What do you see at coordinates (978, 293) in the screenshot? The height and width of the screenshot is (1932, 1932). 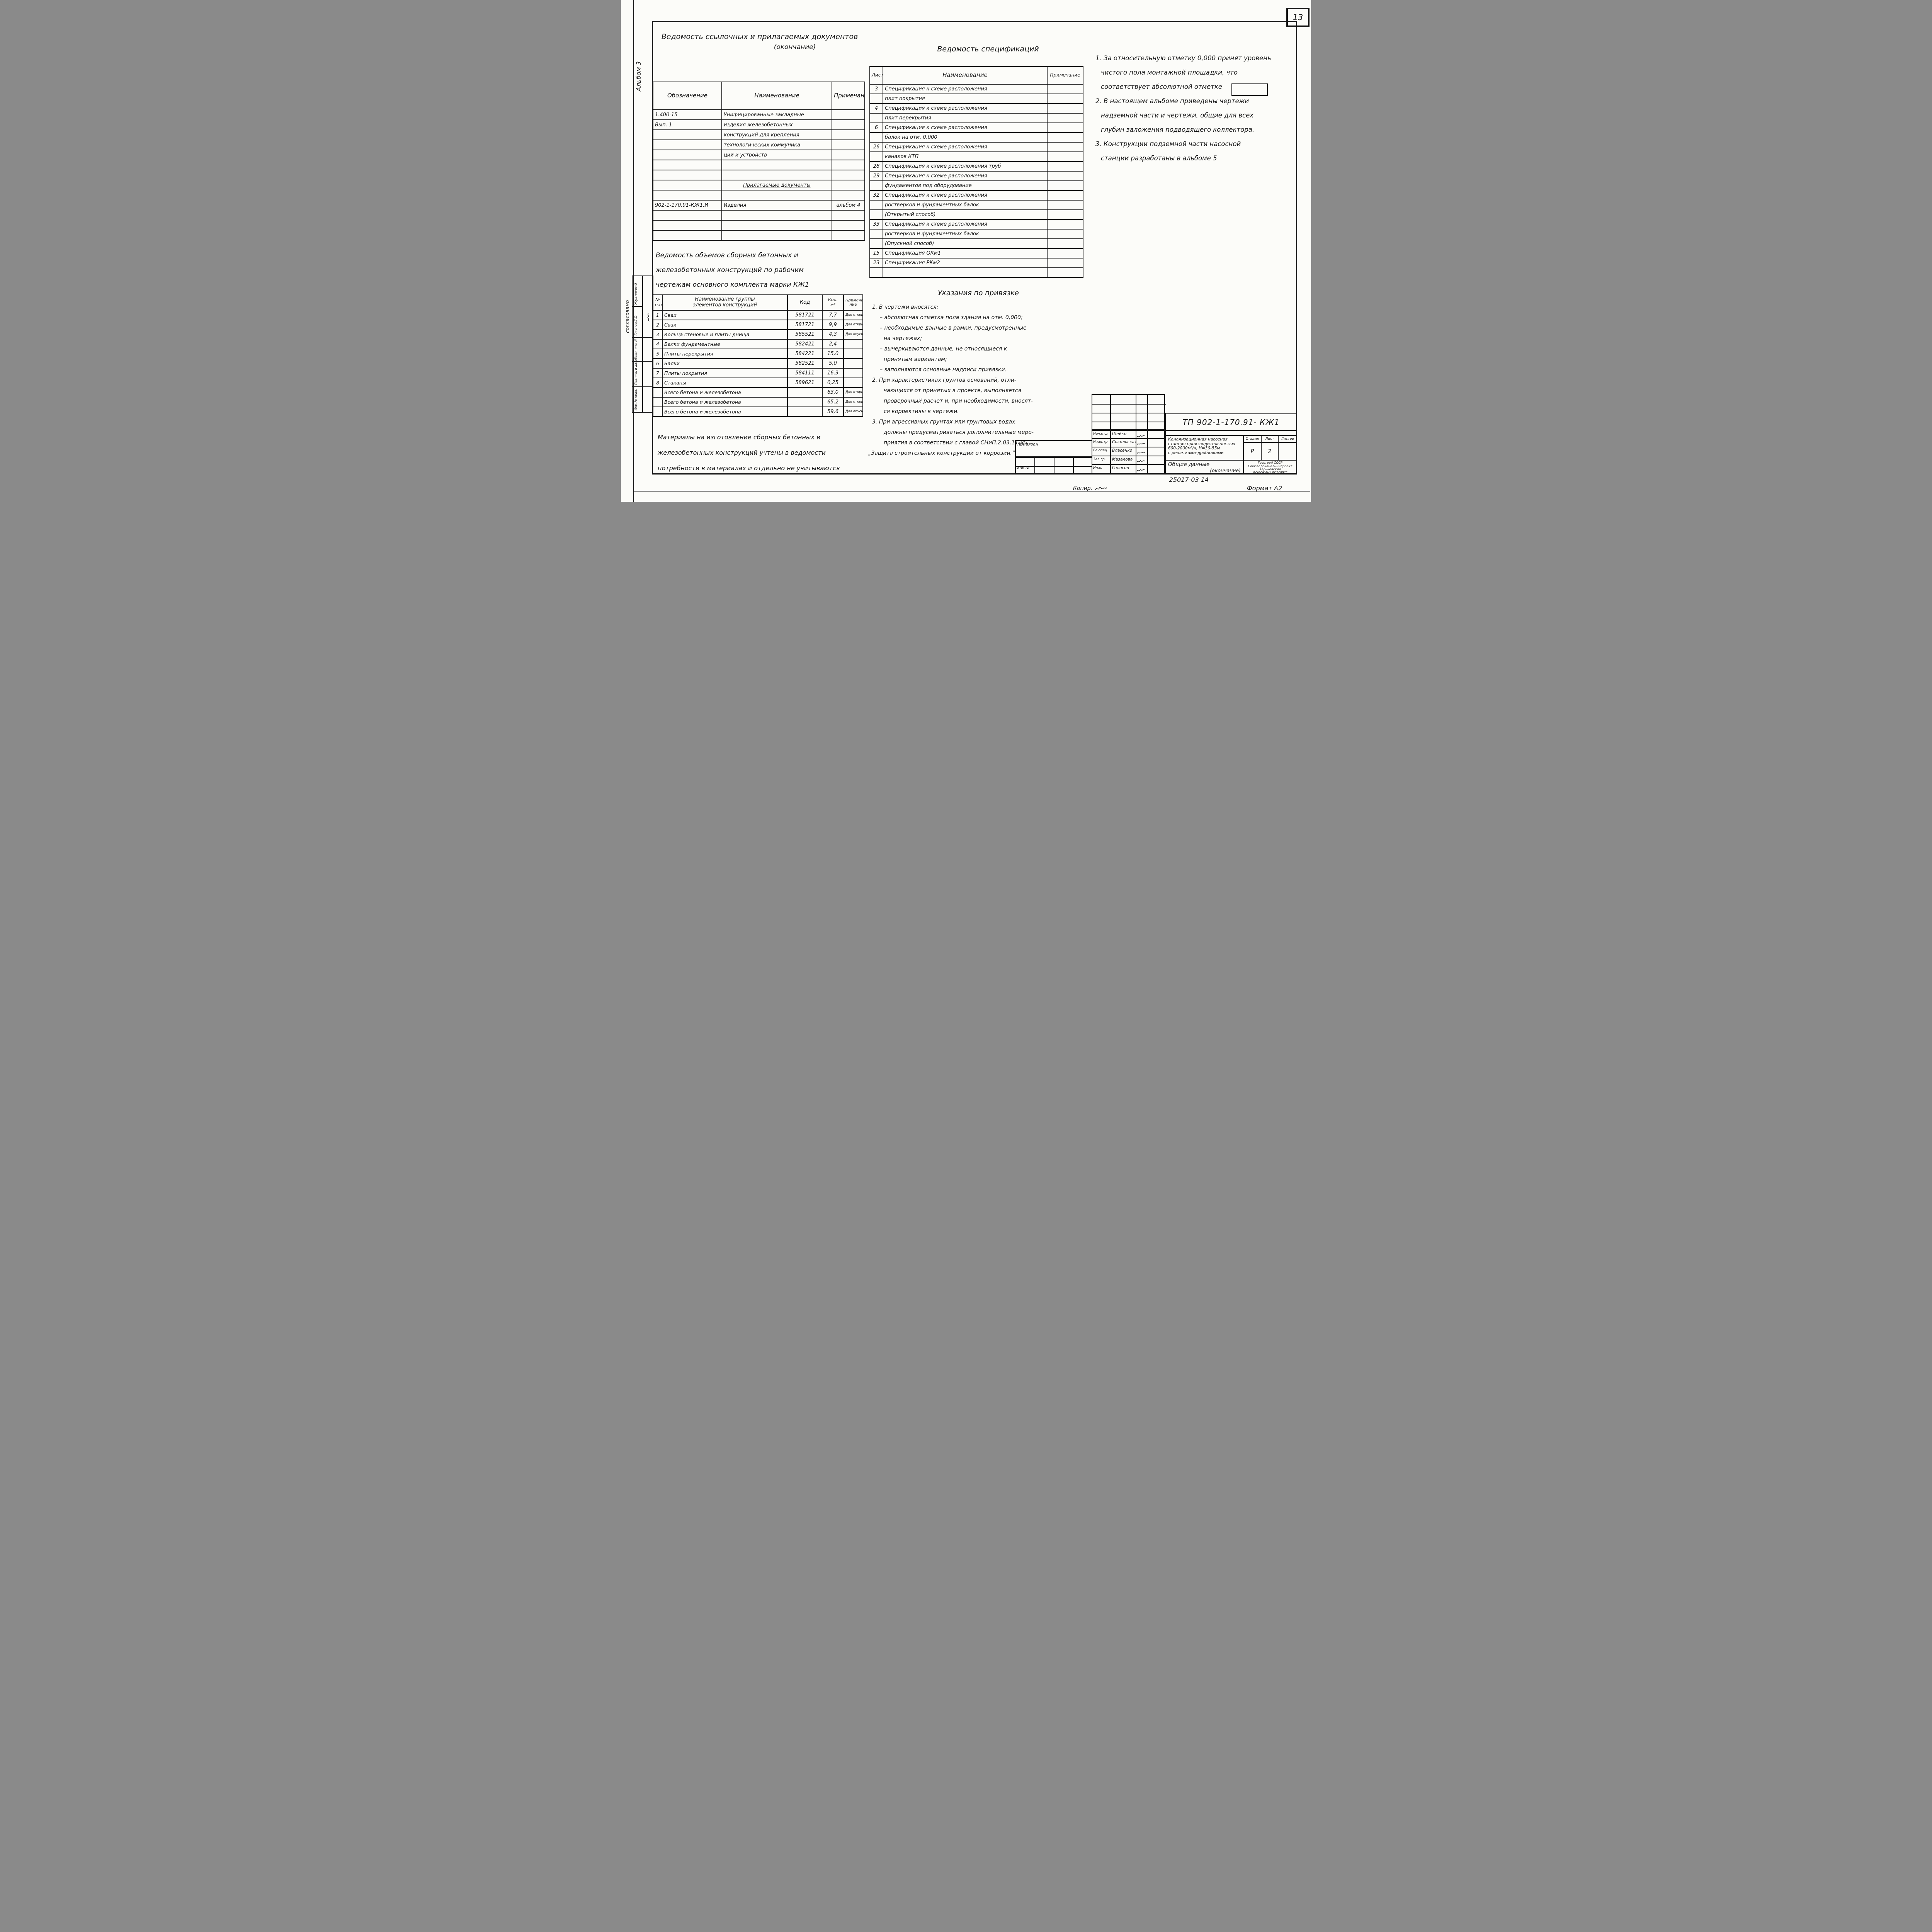 I see `binding-notes-title: Указания по привязке` at bounding box center [978, 293].